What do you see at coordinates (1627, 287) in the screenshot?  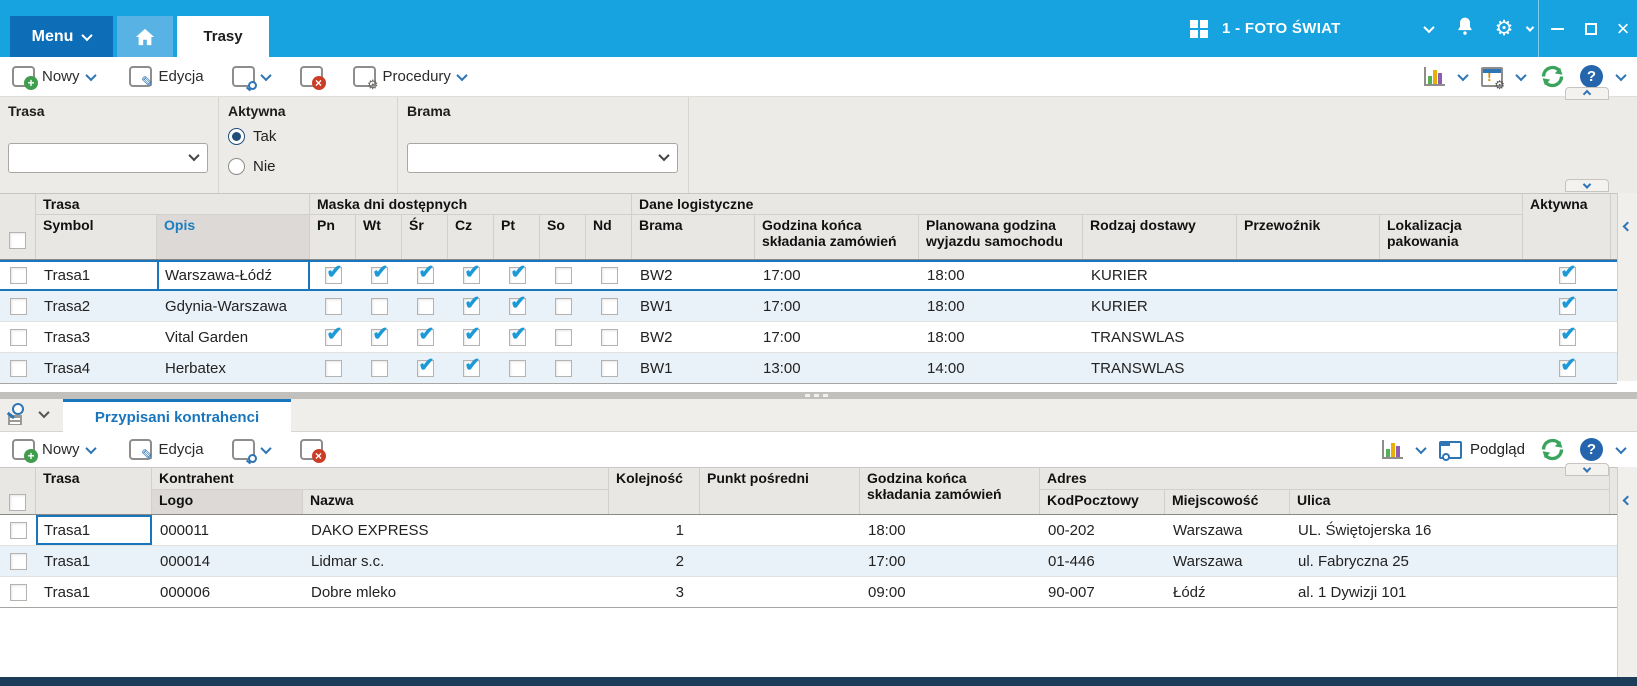 I see `expand-side-panel` at bounding box center [1627, 287].